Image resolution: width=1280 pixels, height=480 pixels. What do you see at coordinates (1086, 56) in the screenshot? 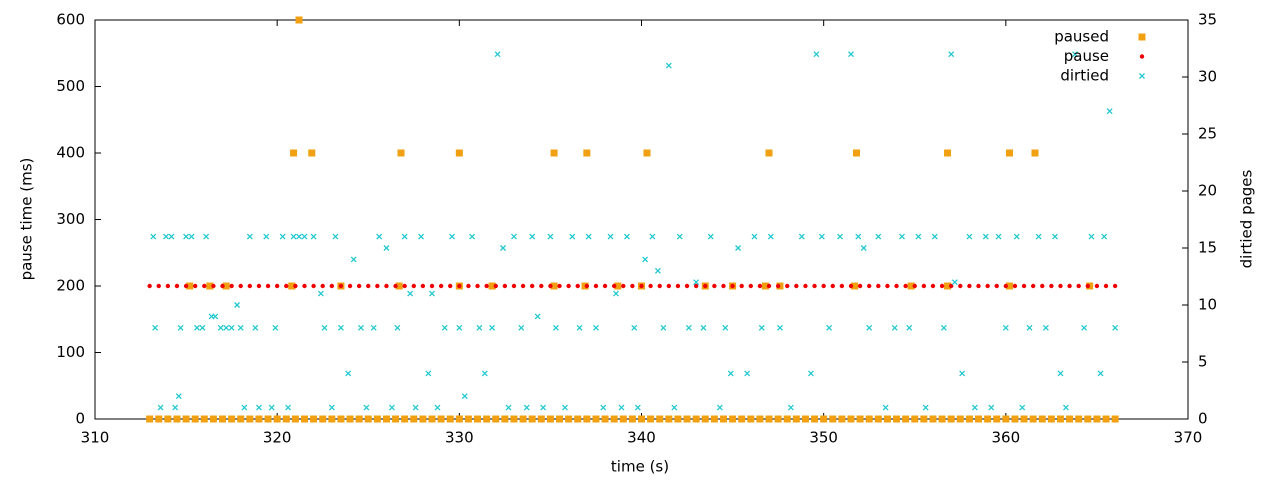
I see `legend-label: pause` at bounding box center [1086, 56].